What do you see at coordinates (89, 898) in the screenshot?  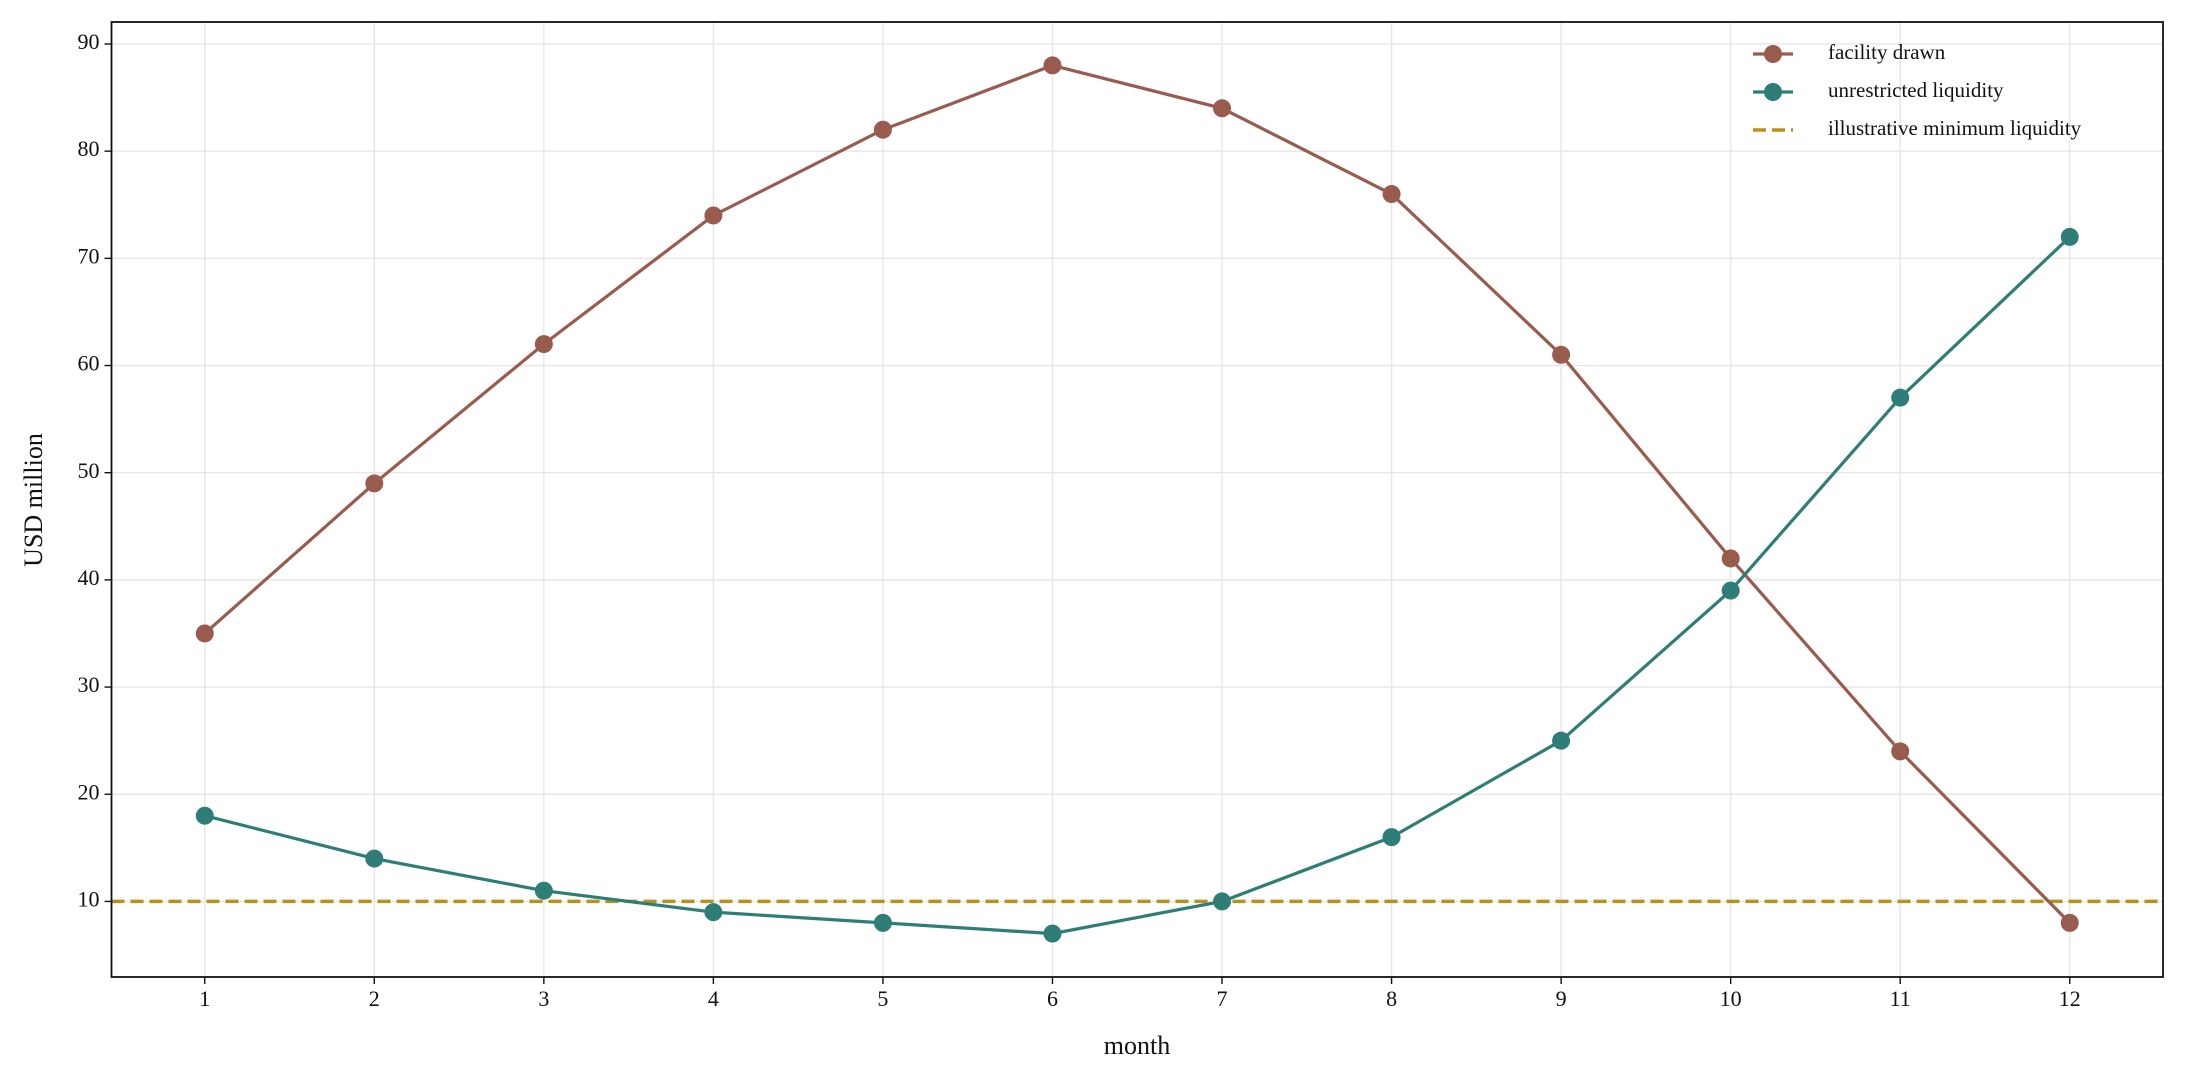 I see `y-tick-label: 10` at bounding box center [89, 898].